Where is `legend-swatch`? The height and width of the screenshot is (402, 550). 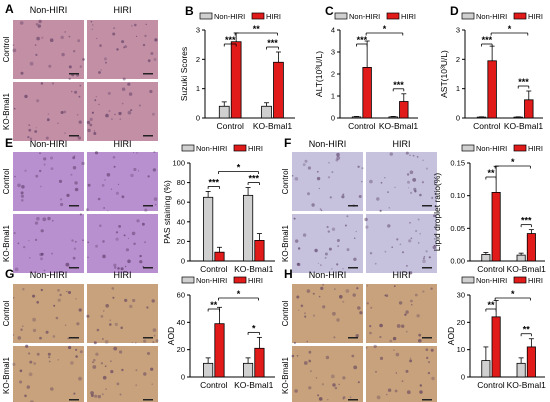 legend-swatch is located at coordinates (188, 280).